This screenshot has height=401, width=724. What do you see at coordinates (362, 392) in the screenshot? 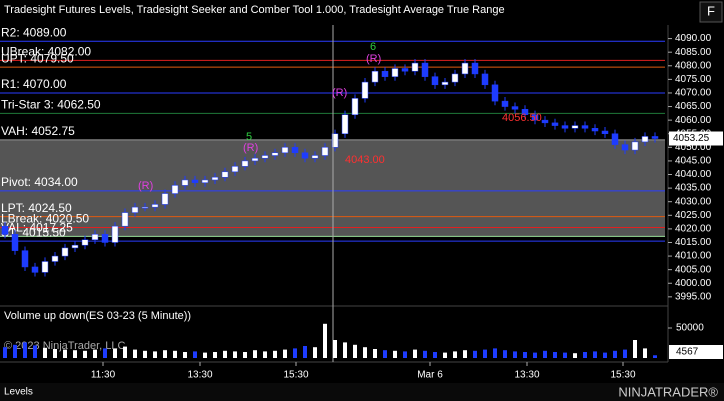
I see `tab-strip` at bounding box center [362, 392].